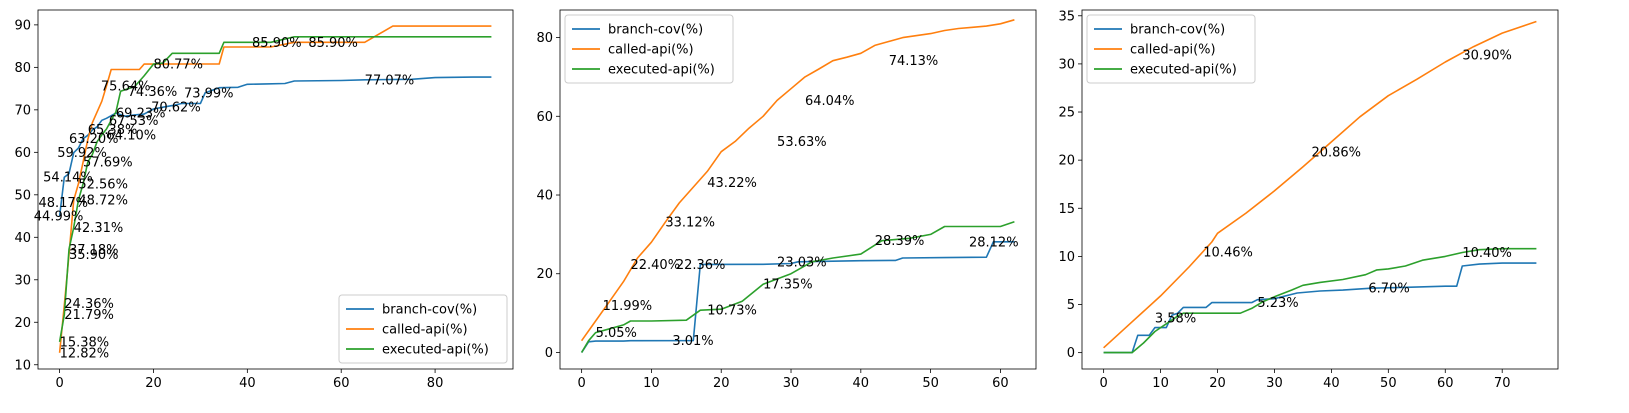  I want to click on data-label: 33.12%, so click(690, 223).